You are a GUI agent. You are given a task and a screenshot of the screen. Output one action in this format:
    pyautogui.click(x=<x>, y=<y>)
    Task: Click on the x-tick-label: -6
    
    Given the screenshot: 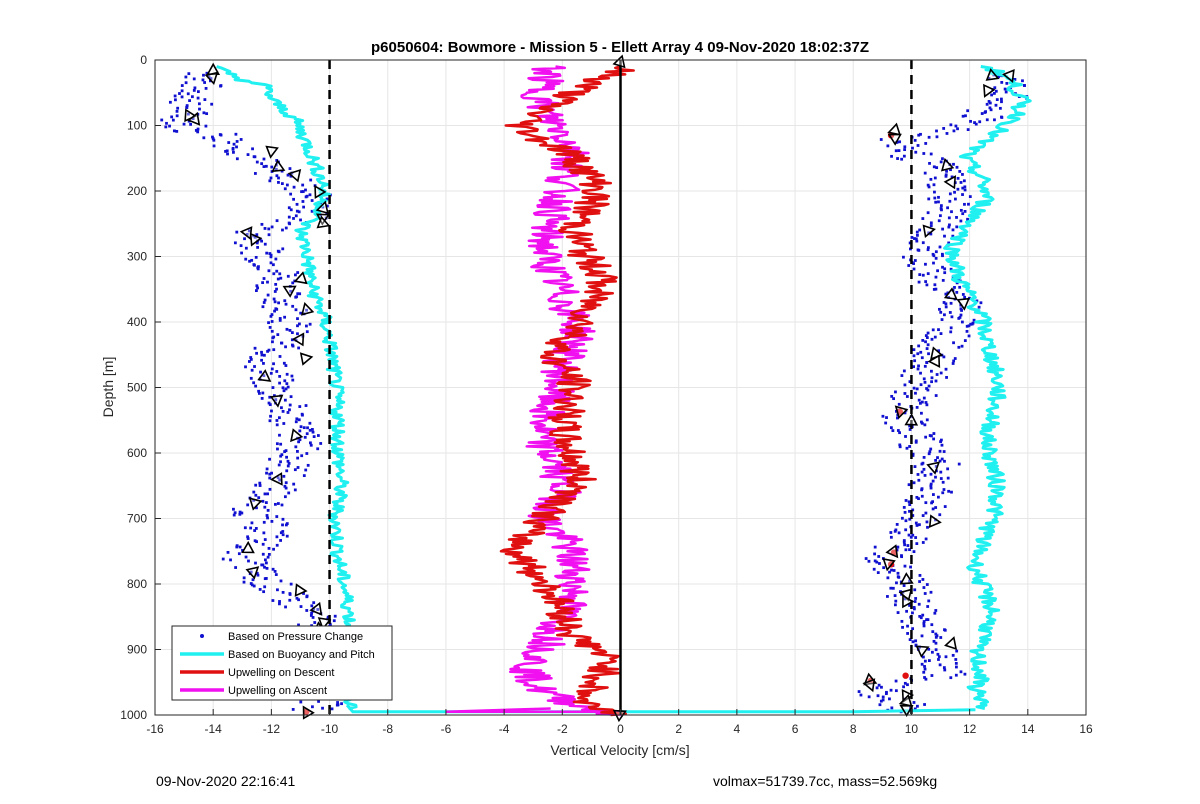 What is the action you would take?
    pyautogui.click(x=446, y=729)
    